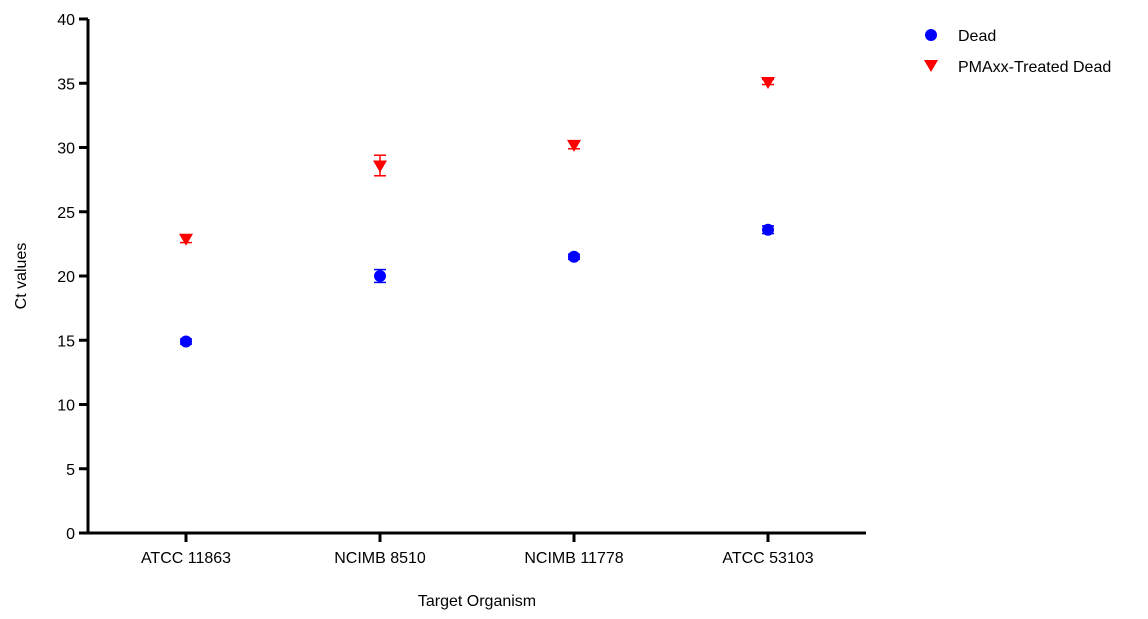 This screenshot has height=619, width=1148. I want to click on series-pmaxx-treated-dead, so click(477, 161).